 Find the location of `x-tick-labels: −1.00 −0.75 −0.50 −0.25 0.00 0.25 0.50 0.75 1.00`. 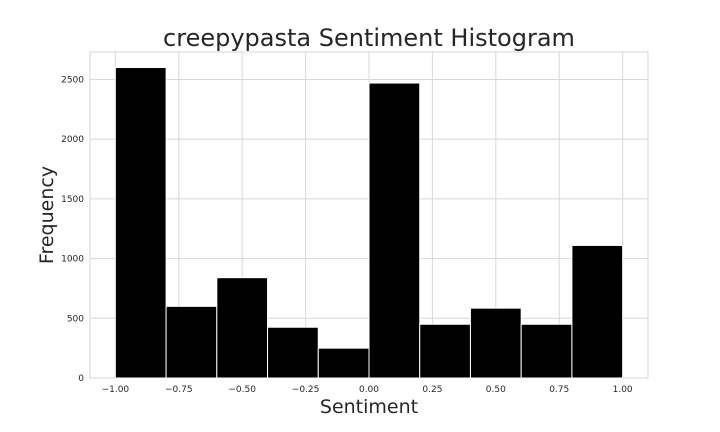

x-tick-labels: −1.00 −0.75 −0.50 −0.25 0.00 0.25 0.50 0.75 1.00 is located at coordinates (367, 390).